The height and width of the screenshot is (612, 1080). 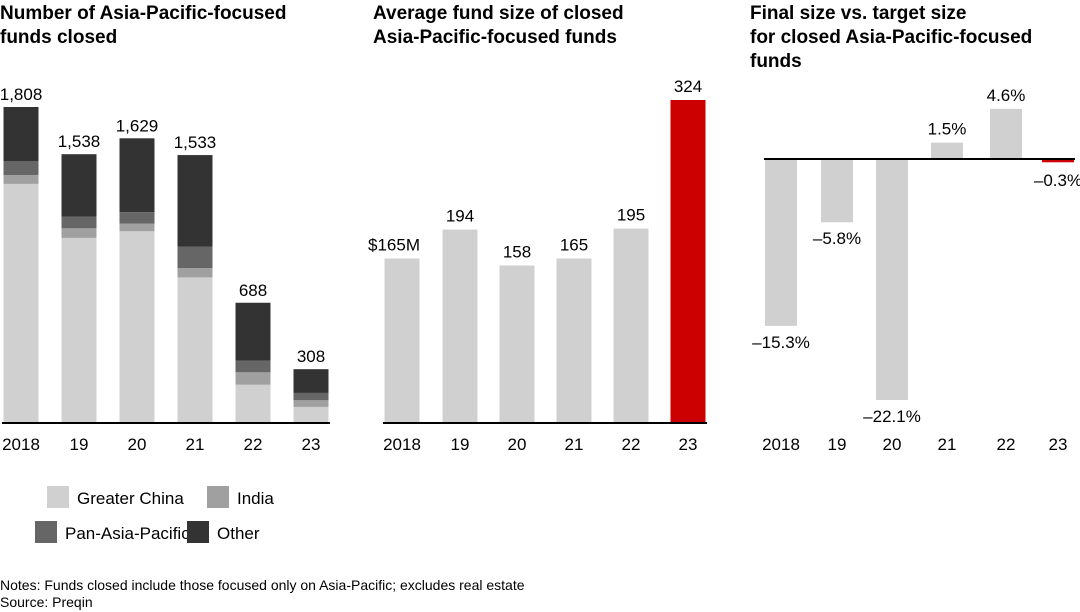 What do you see at coordinates (238, 533) in the screenshot?
I see `legend-label: Other` at bounding box center [238, 533].